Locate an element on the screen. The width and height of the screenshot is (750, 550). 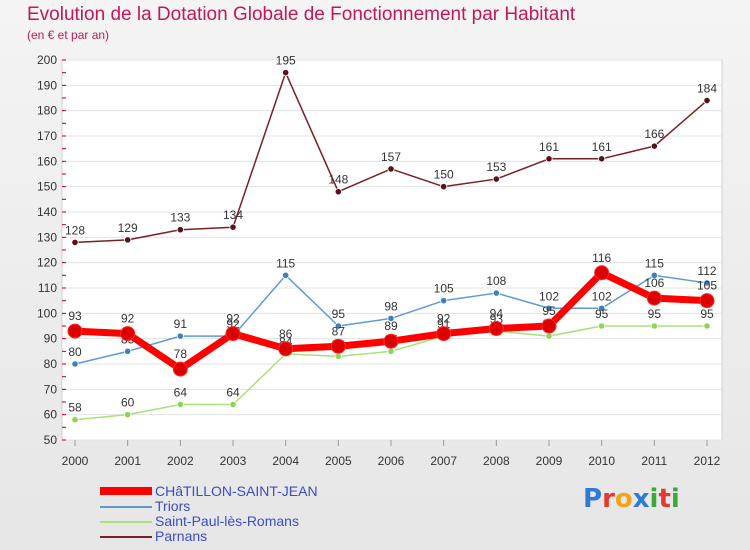
x-tick-label: 2008 is located at coordinates (496, 461).